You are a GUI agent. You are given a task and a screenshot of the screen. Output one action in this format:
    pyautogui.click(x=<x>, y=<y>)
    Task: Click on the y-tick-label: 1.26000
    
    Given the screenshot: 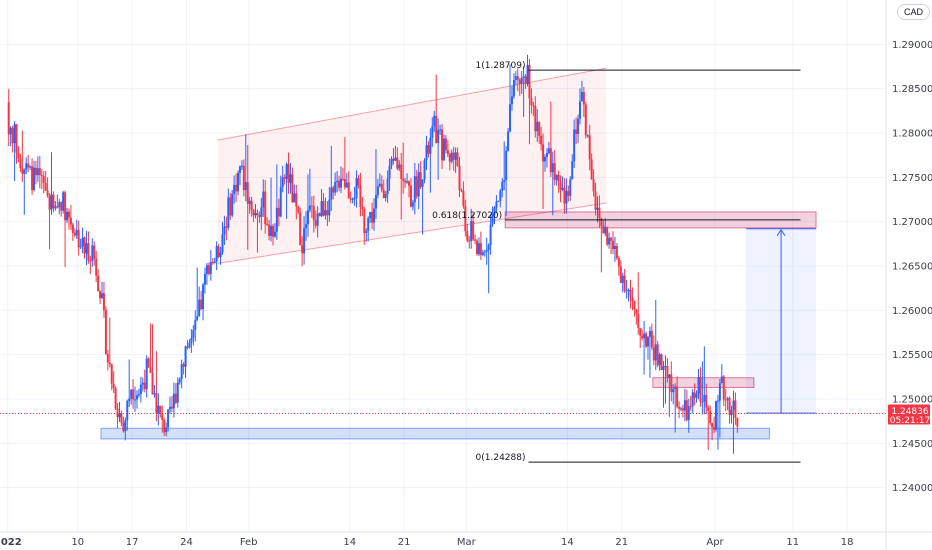 What is the action you would take?
    pyautogui.click(x=912, y=311)
    